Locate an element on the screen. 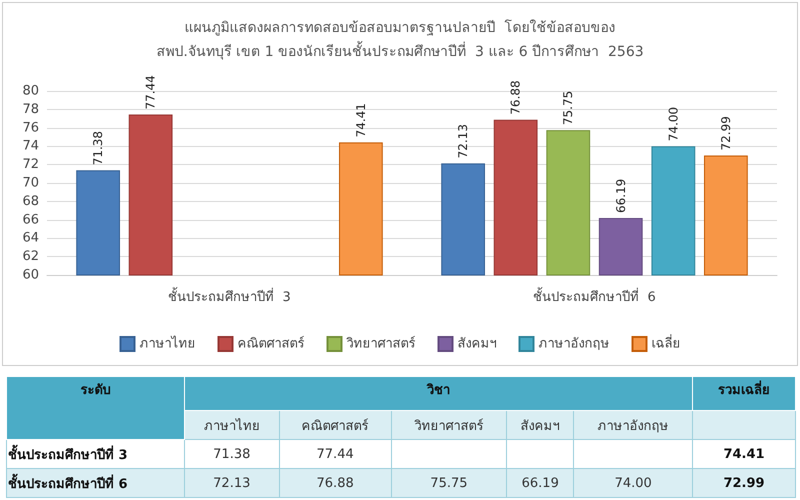  data-label: 71.38 is located at coordinates (98, 148).